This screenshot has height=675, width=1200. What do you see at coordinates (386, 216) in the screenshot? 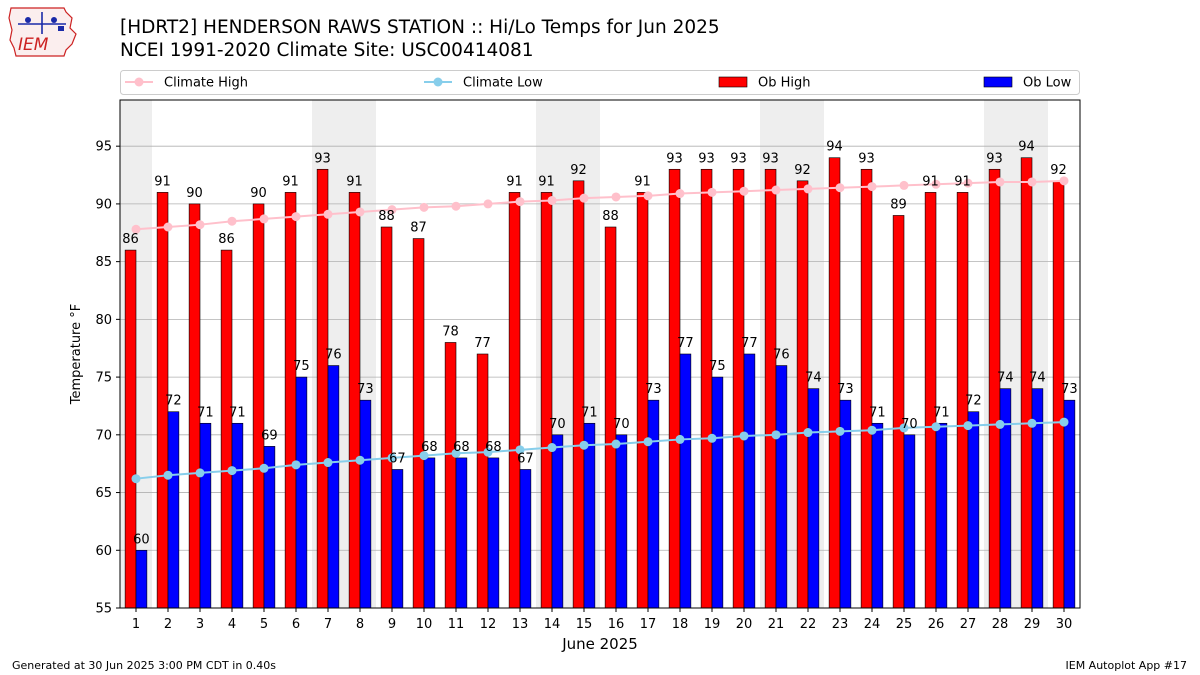
I see `ob-high-label: 88` at bounding box center [386, 216].